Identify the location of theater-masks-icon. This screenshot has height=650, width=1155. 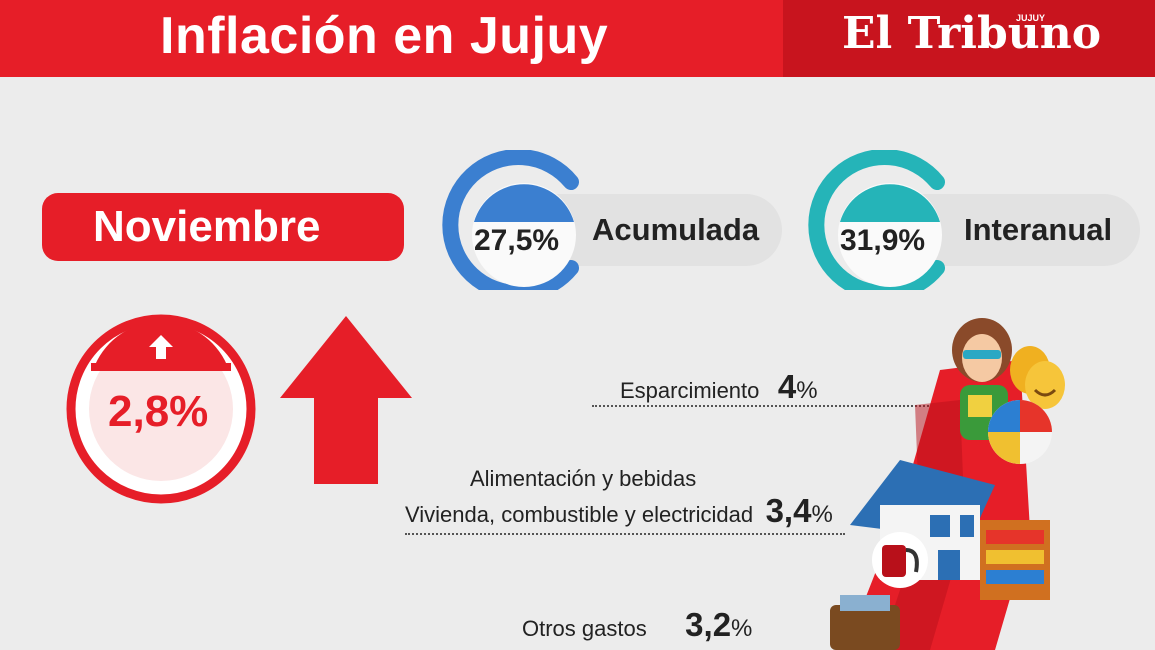
(1037, 377).